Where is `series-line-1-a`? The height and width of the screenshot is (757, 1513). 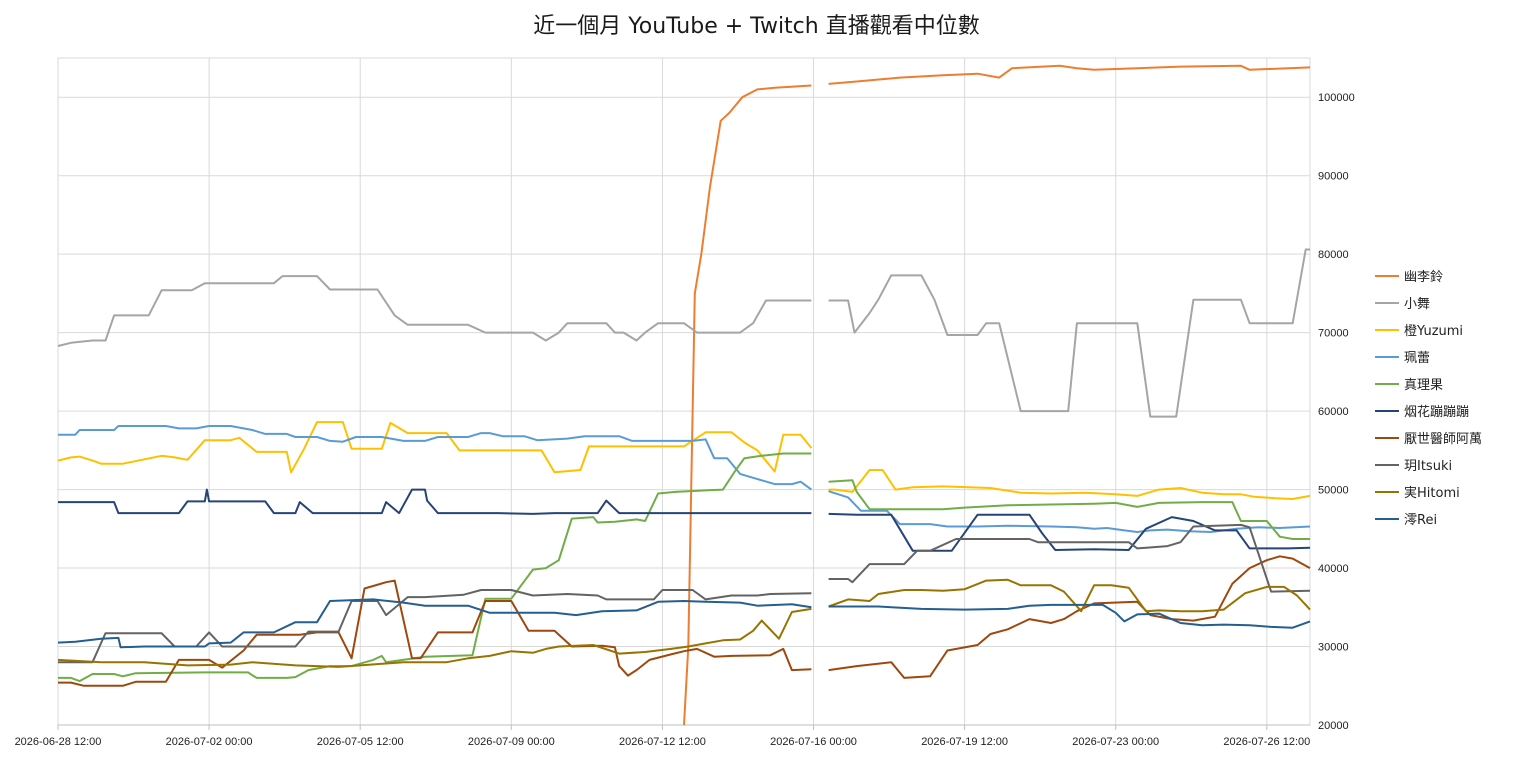 series-line-1-a is located at coordinates (434, 311).